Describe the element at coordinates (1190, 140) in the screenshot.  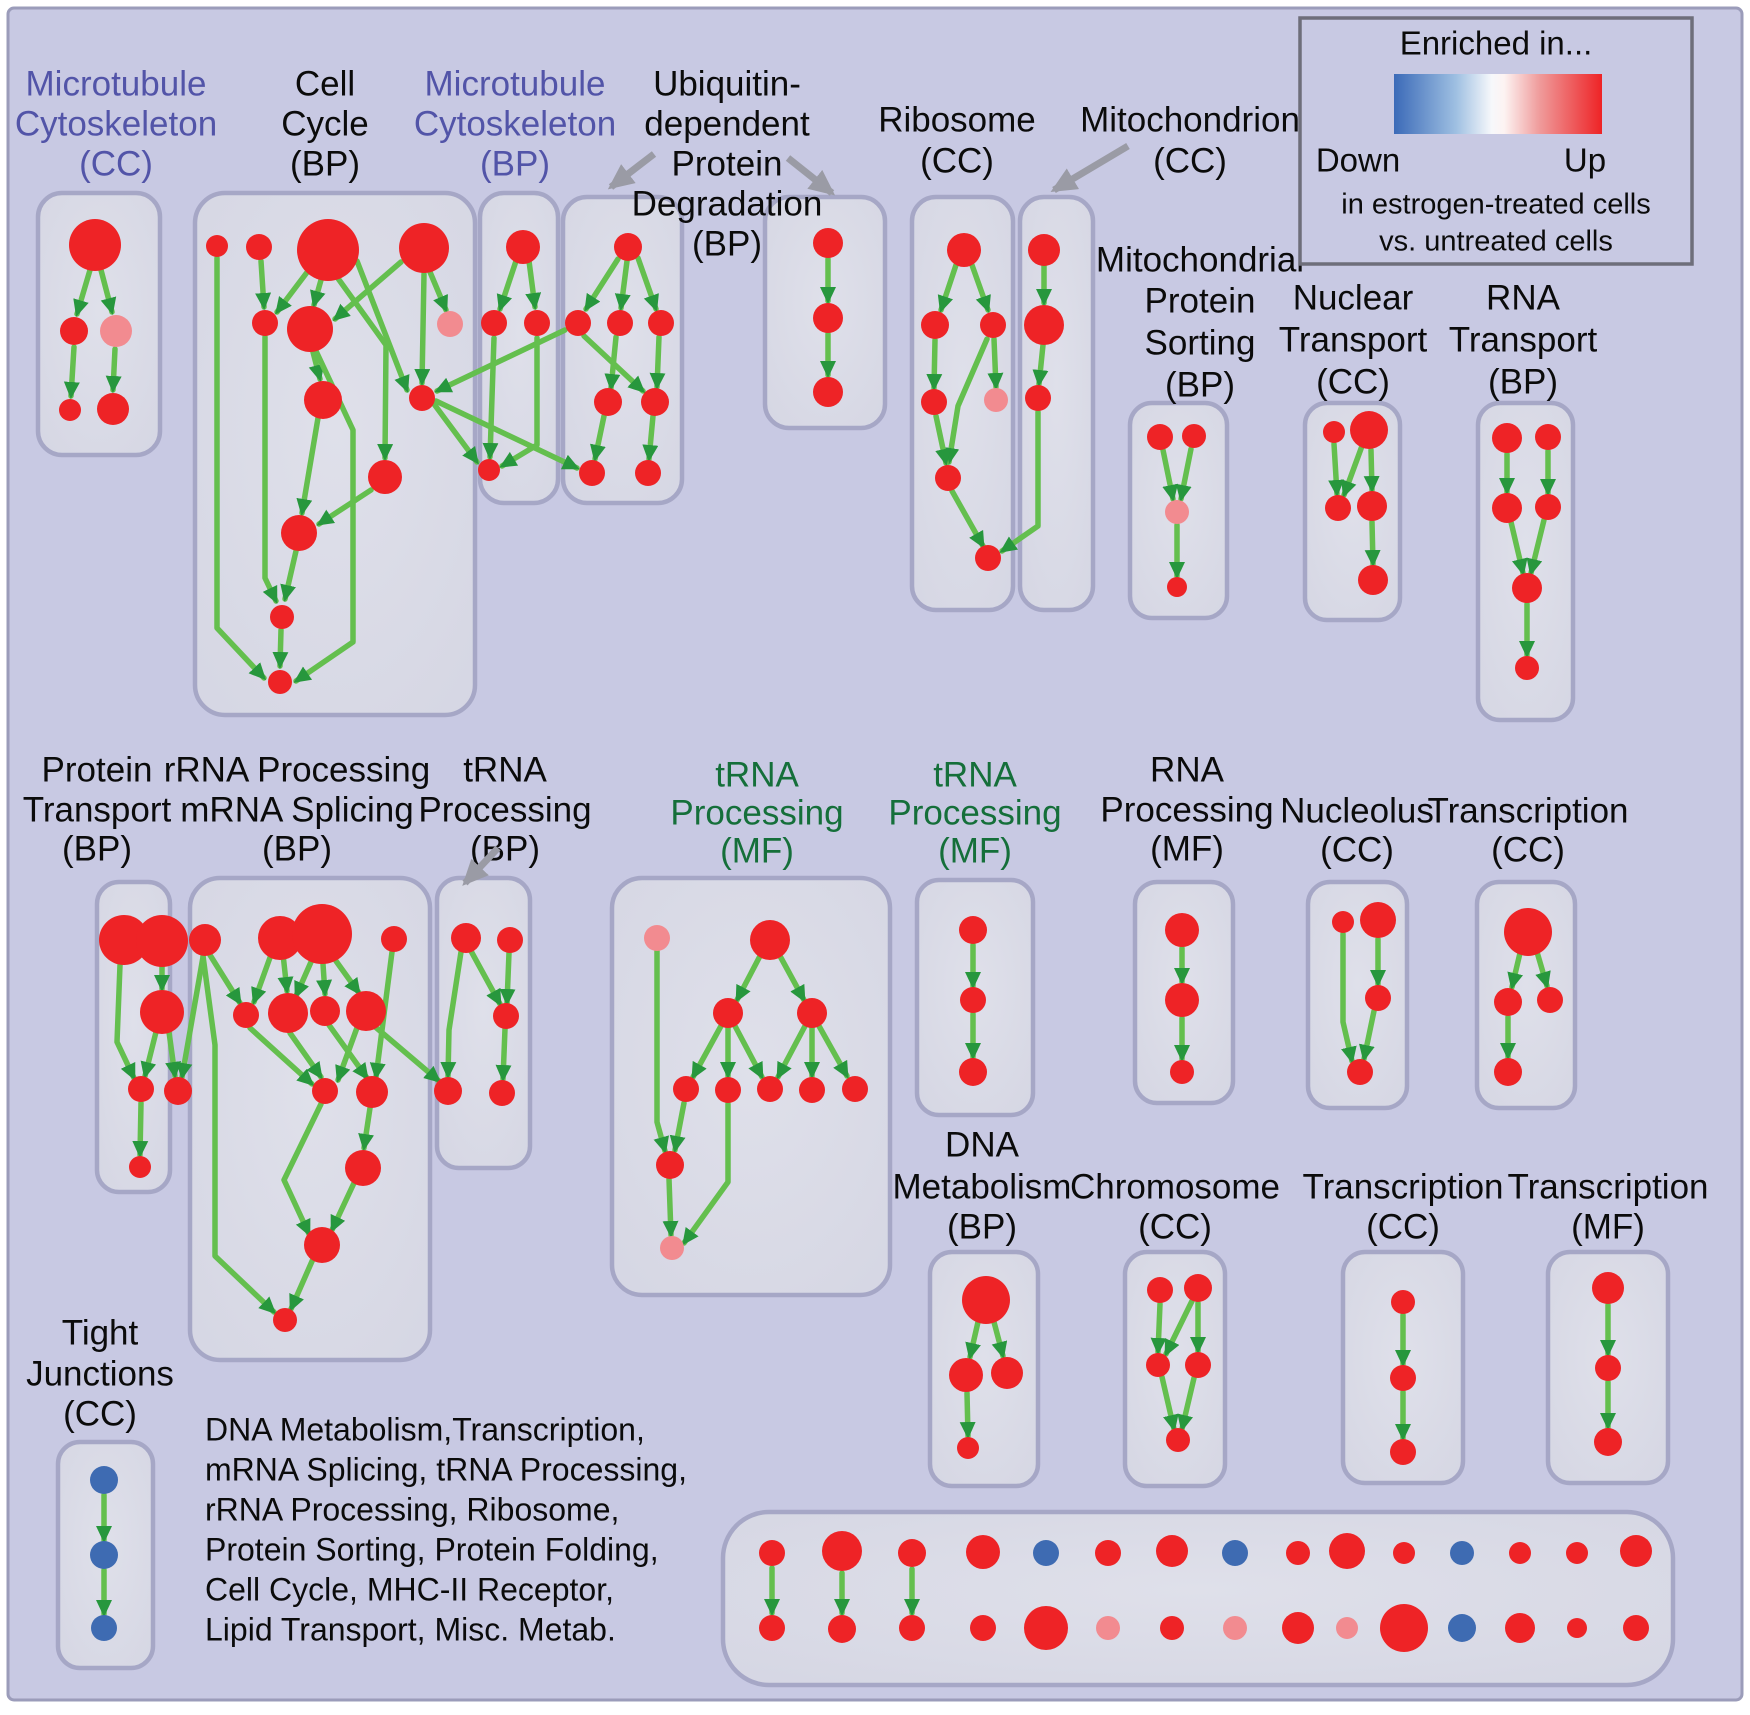
I see `cluster-label-mitochondrion-cc: Mitochondrion (CC)` at that location.